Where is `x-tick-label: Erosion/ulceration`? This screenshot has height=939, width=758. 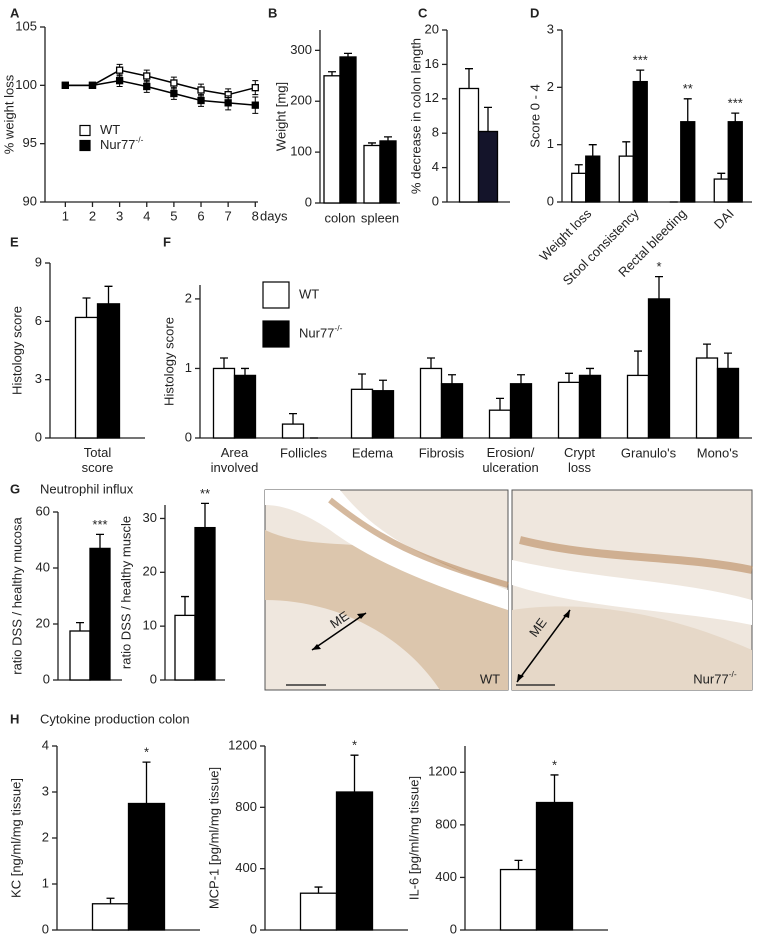
x-tick-label: Erosion/ulceration is located at coordinates (510, 460).